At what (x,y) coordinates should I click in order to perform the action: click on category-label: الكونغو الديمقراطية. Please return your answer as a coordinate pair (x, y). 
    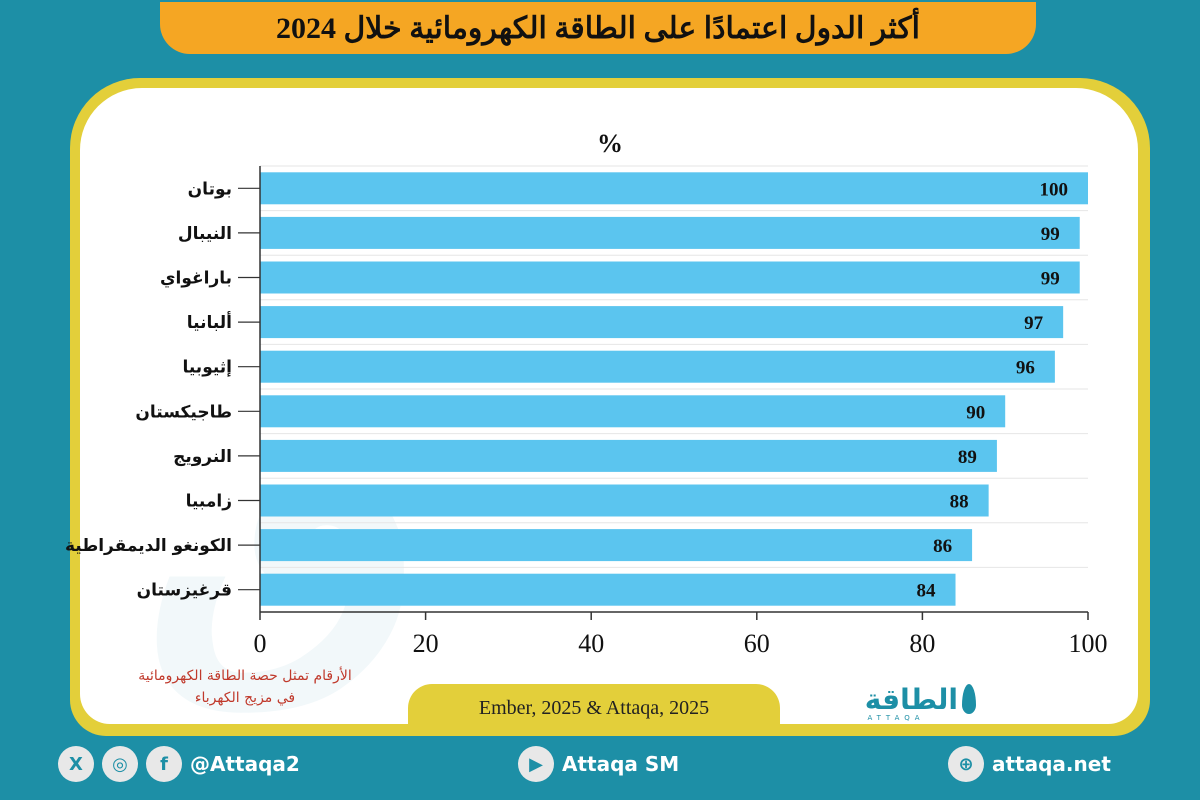
    Looking at the image, I should click on (148, 546).